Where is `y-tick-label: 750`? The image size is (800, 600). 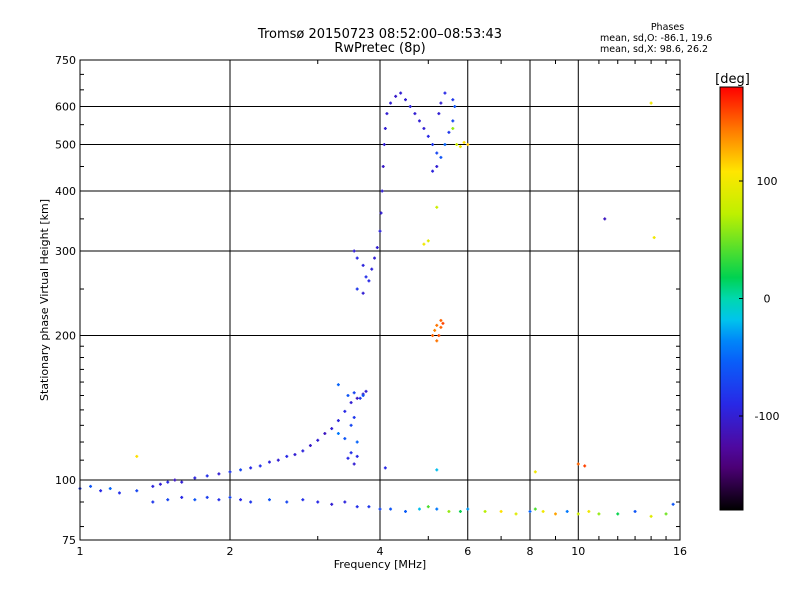
y-tick-label: 750 is located at coordinates (65, 60).